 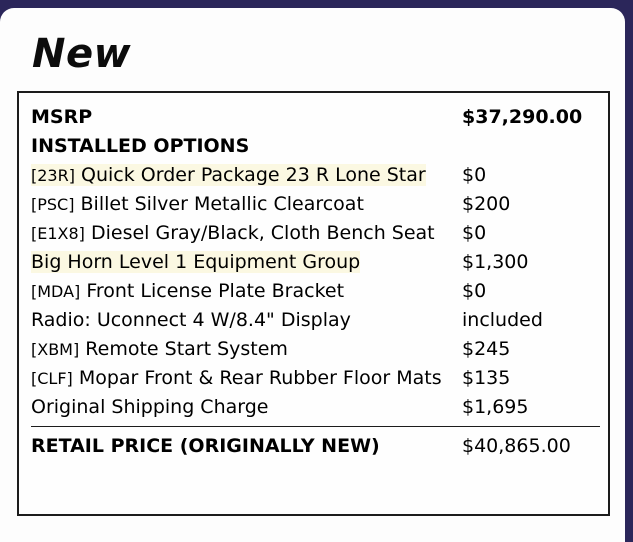 I want to click on option-label-cell: [MDA] Front License Plate Bracket, so click(x=246, y=291).